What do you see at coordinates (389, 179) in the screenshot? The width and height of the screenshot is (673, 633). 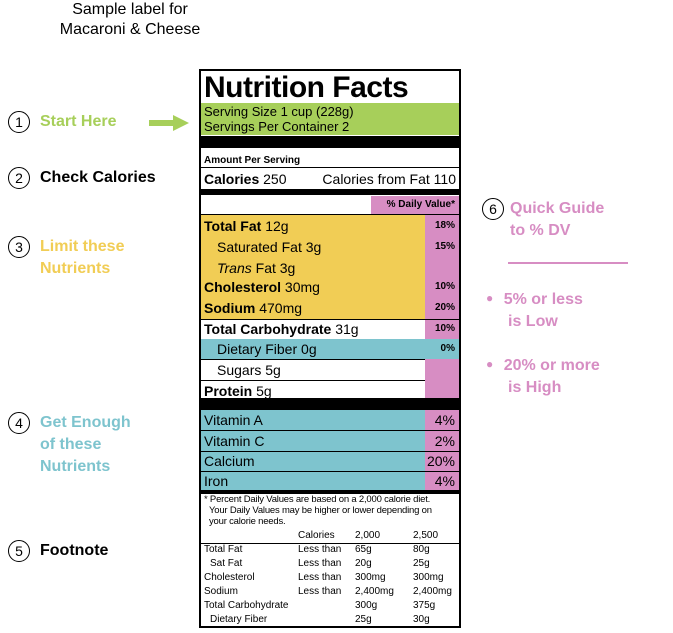 I see `calories-from-fat: Calories from Fat 110` at bounding box center [389, 179].